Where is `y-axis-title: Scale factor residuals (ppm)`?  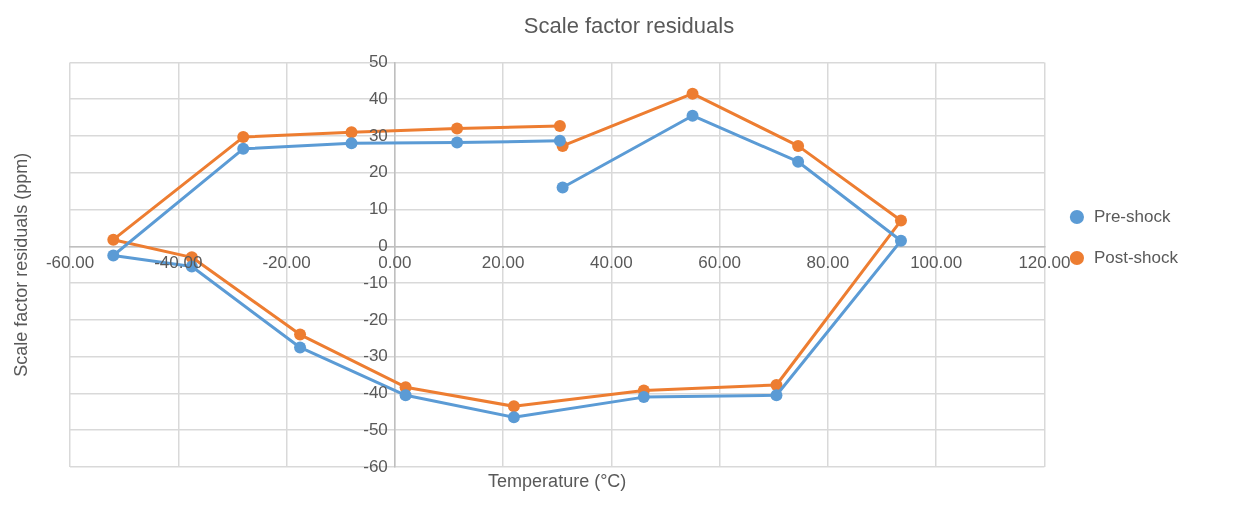
y-axis-title: Scale factor residuals (ppm) is located at coordinates (20, 264).